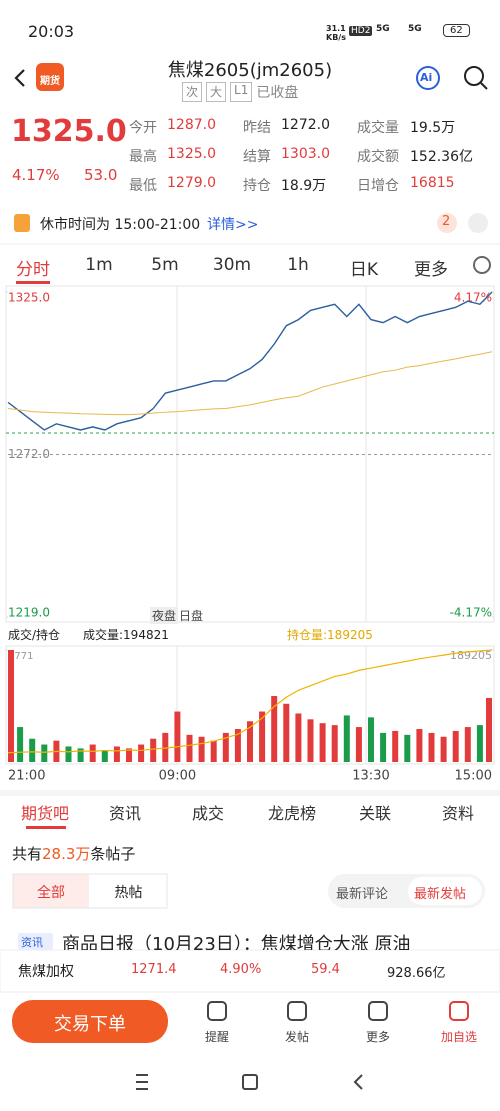 Image resolution: width=500 pixels, height=1111 pixels. Describe the element at coordinates (250, 1082) in the screenshot. I see `nav-home` at that location.